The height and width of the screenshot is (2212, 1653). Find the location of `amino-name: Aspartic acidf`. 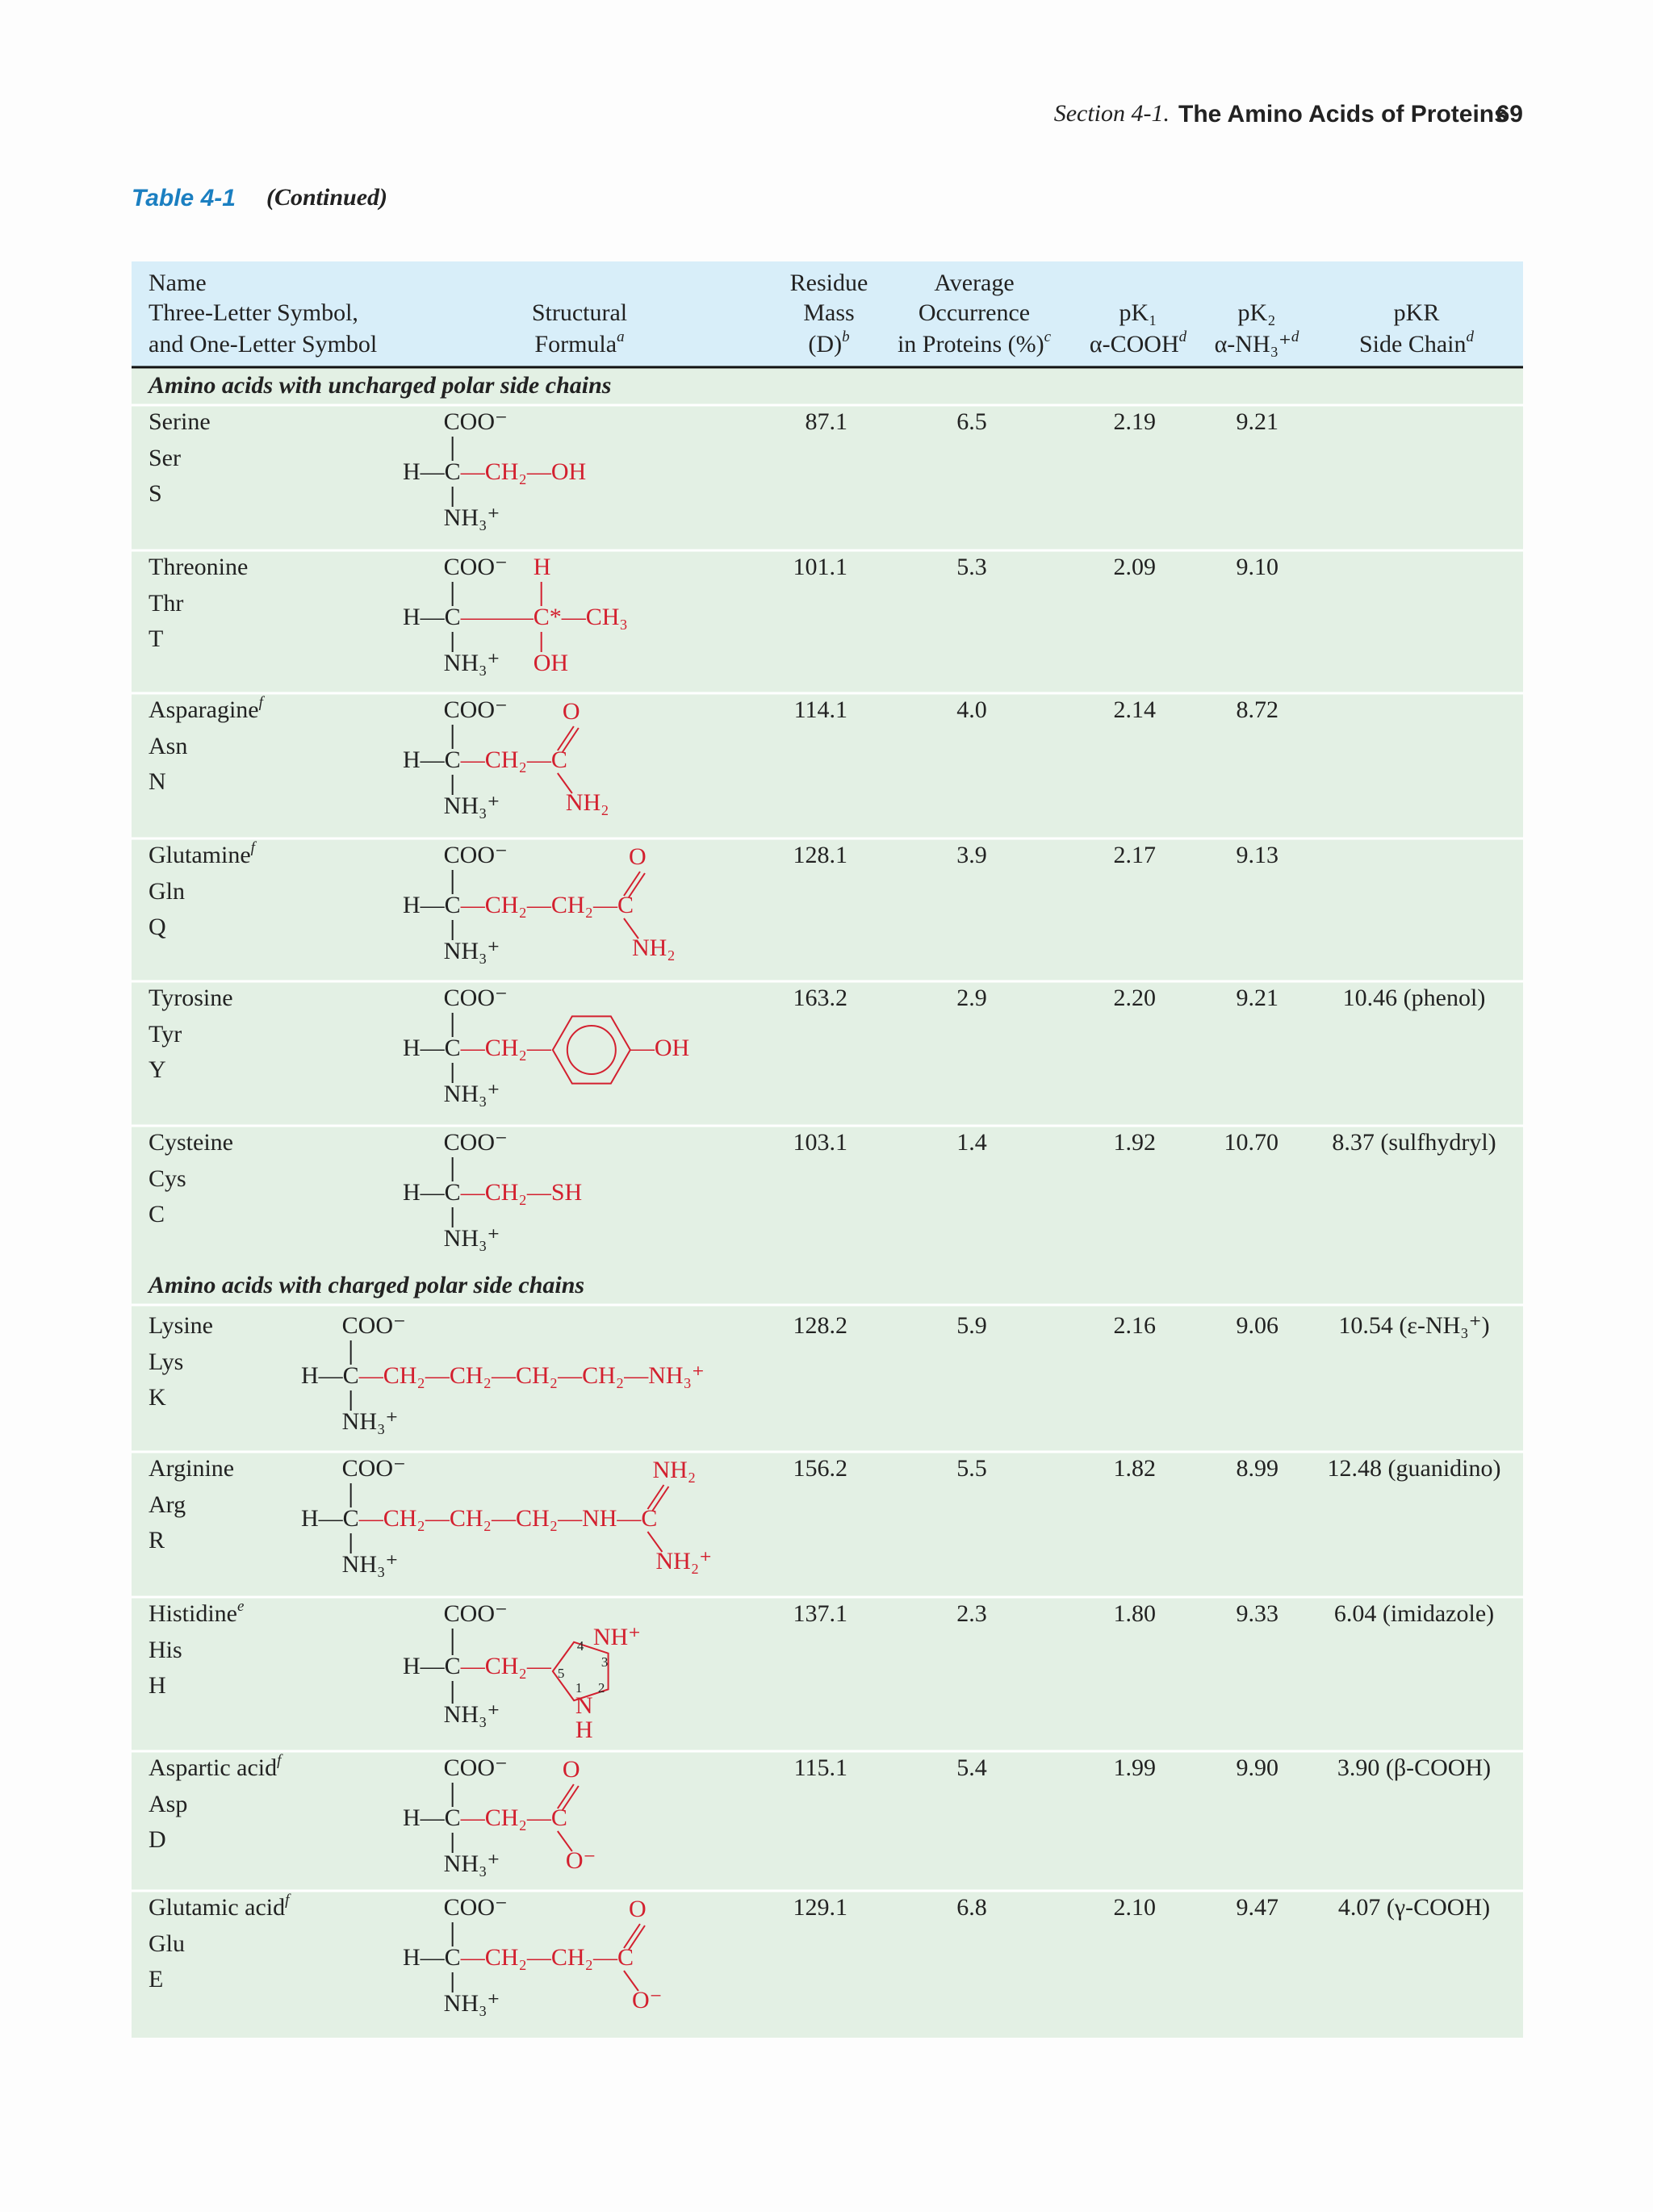

amino-name: Aspartic acidf is located at coordinates (216, 1766).